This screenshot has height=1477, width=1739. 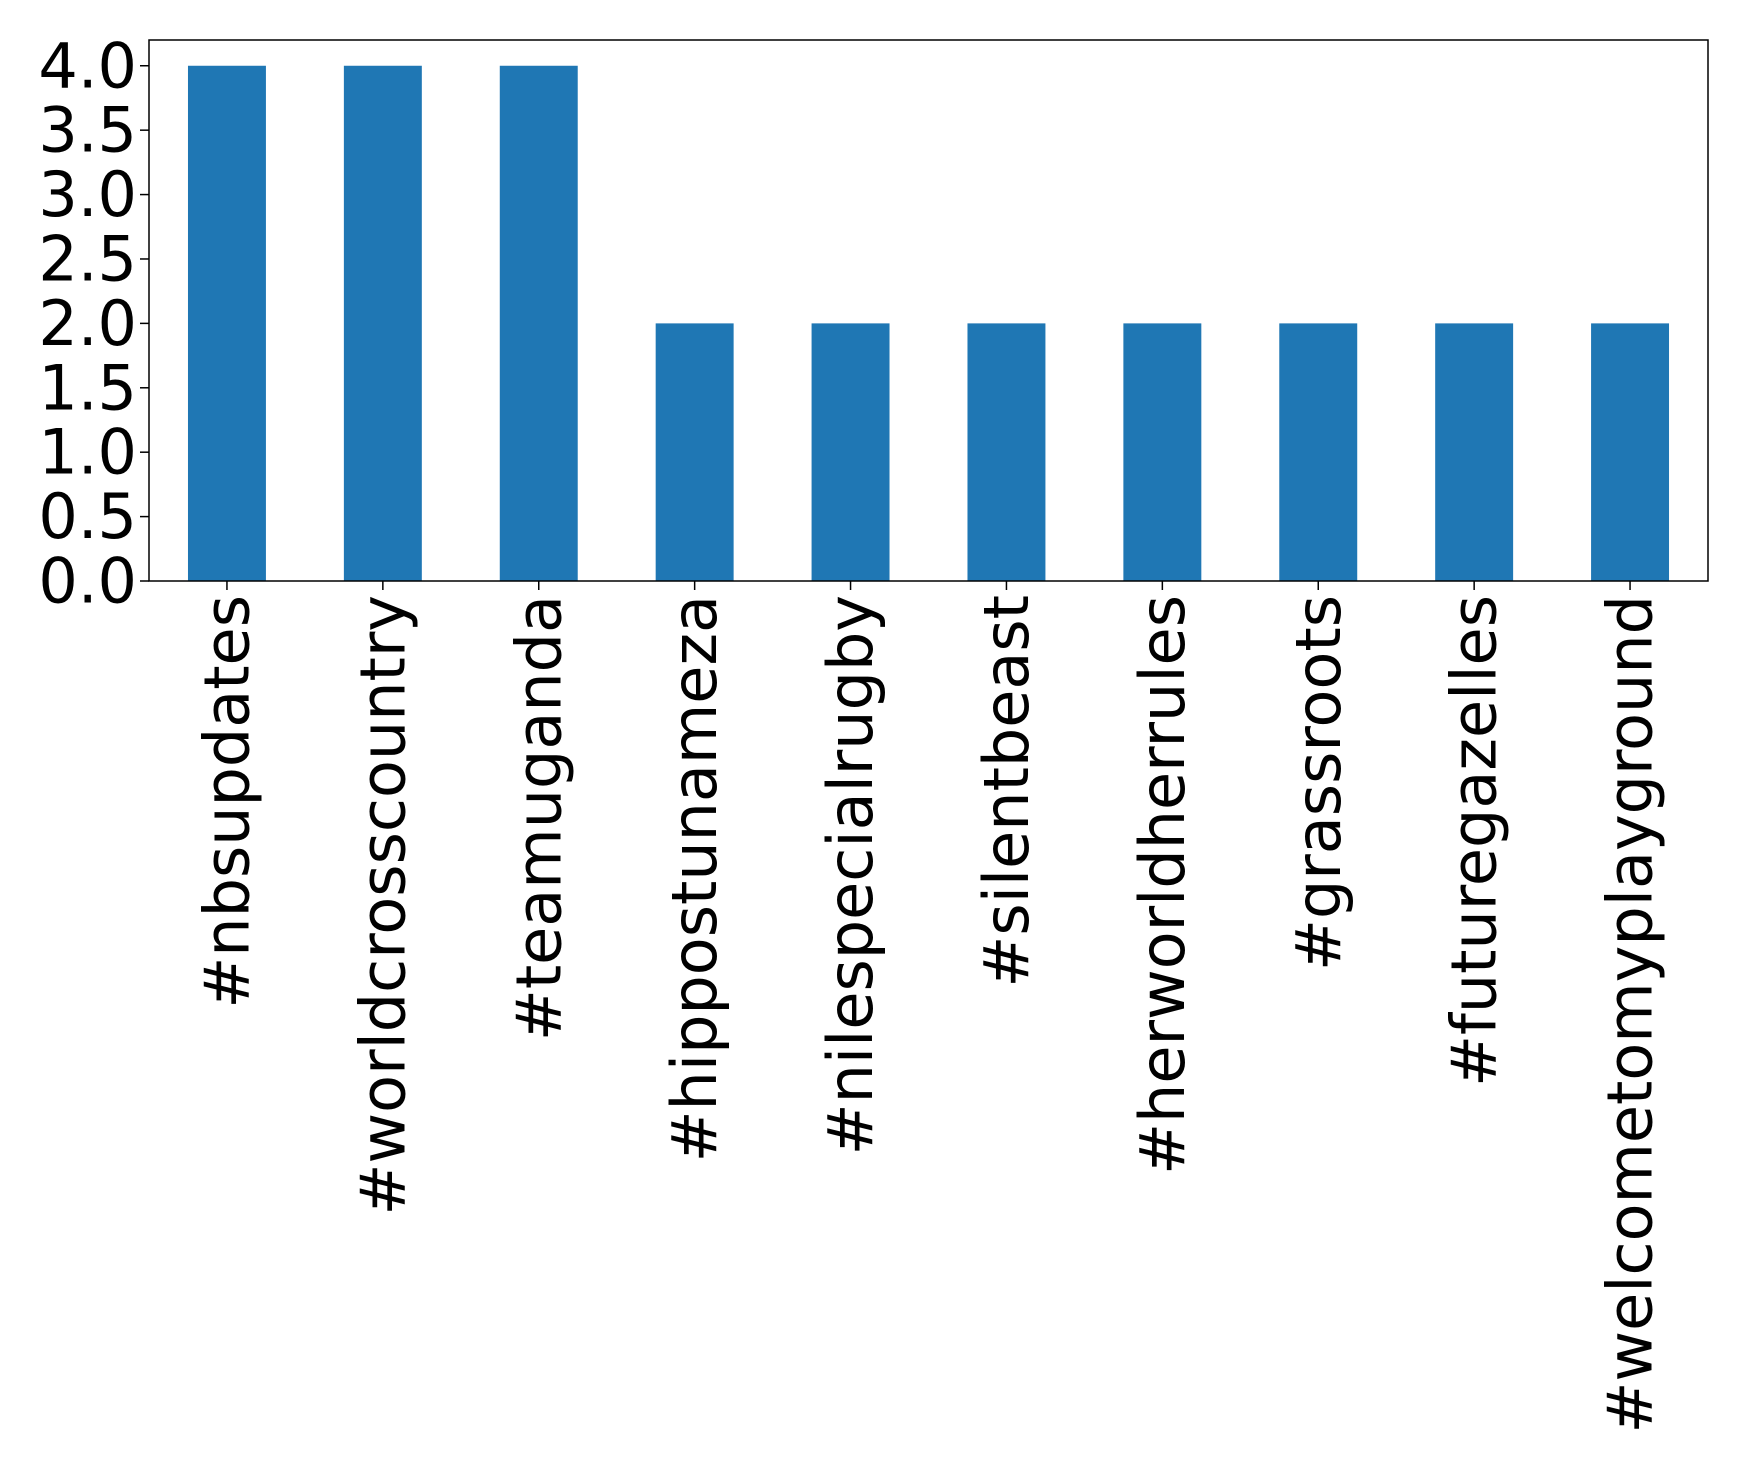 I want to click on x-tick-label: #grassroots, so click(x=1318, y=783).